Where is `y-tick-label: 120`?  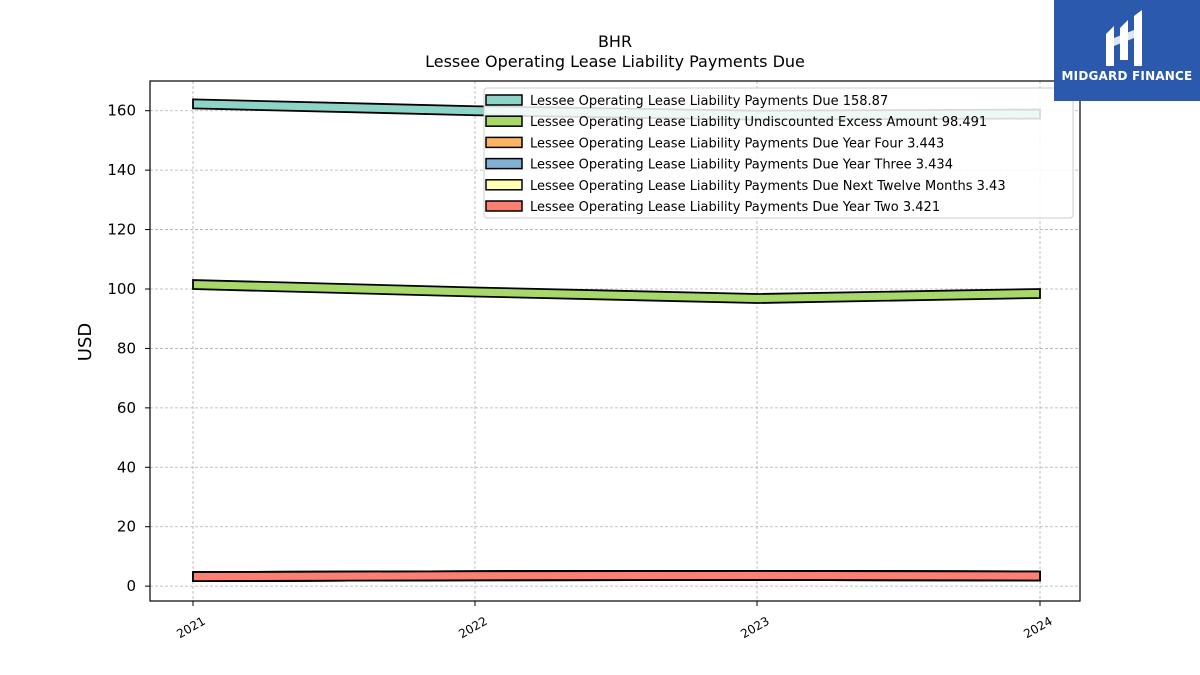 y-tick-label: 120 is located at coordinates (121, 230).